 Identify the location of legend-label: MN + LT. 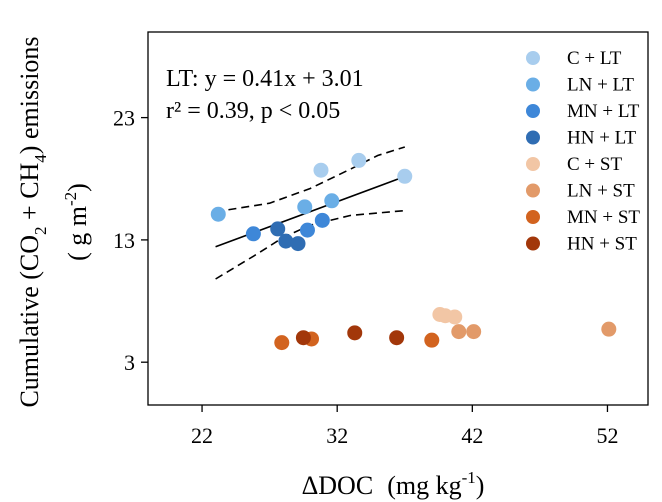
(603, 111).